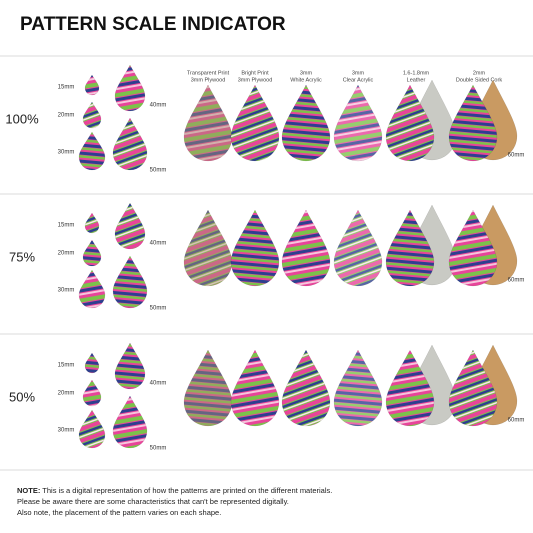  Describe the element at coordinates (153, 24) in the screenshot. I see `title: PATTERN SCALE INDICATOR` at that location.